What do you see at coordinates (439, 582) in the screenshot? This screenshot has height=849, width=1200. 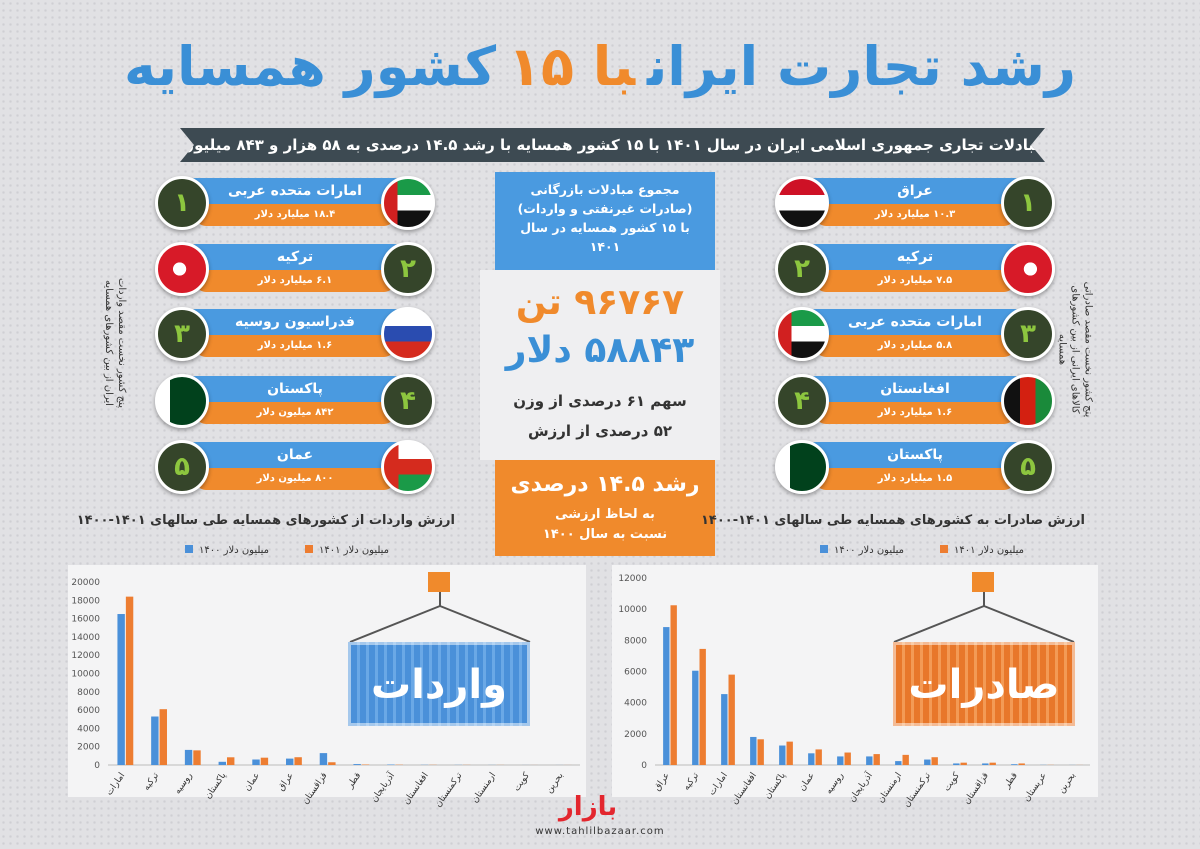 I see `crane-hook` at bounding box center [439, 582].